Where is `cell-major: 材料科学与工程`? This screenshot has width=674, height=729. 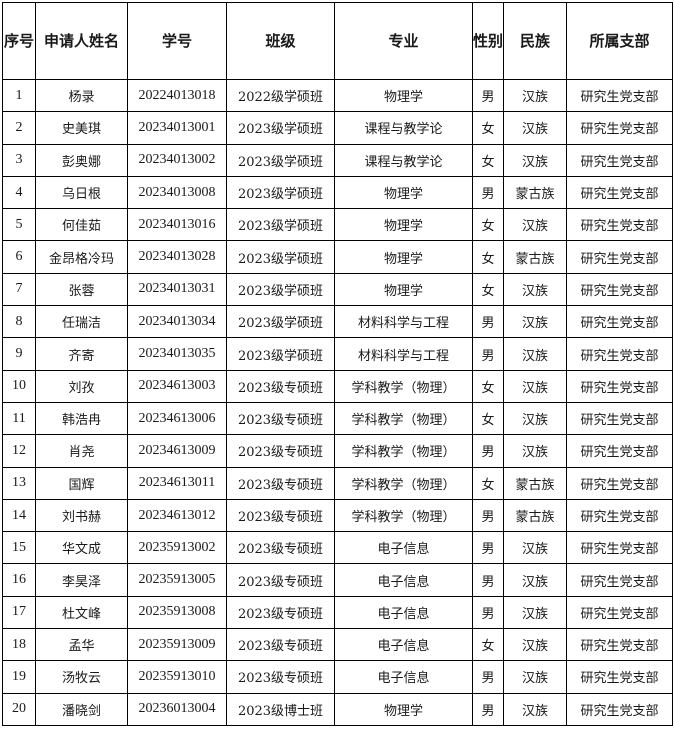
cell-major: 材料科学与工程 is located at coordinates (403, 322).